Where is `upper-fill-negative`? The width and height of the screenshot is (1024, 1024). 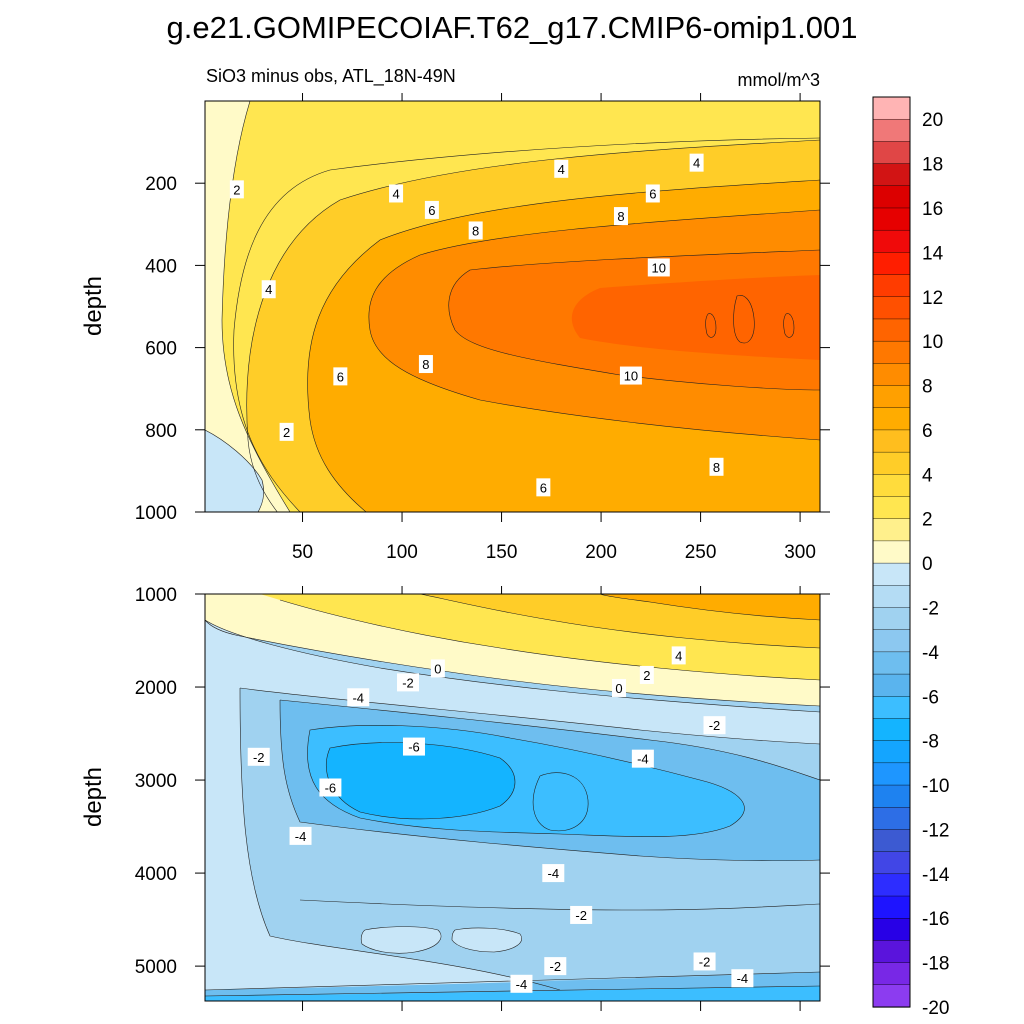
upper-fill-negative is located at coordinates (234, 471).